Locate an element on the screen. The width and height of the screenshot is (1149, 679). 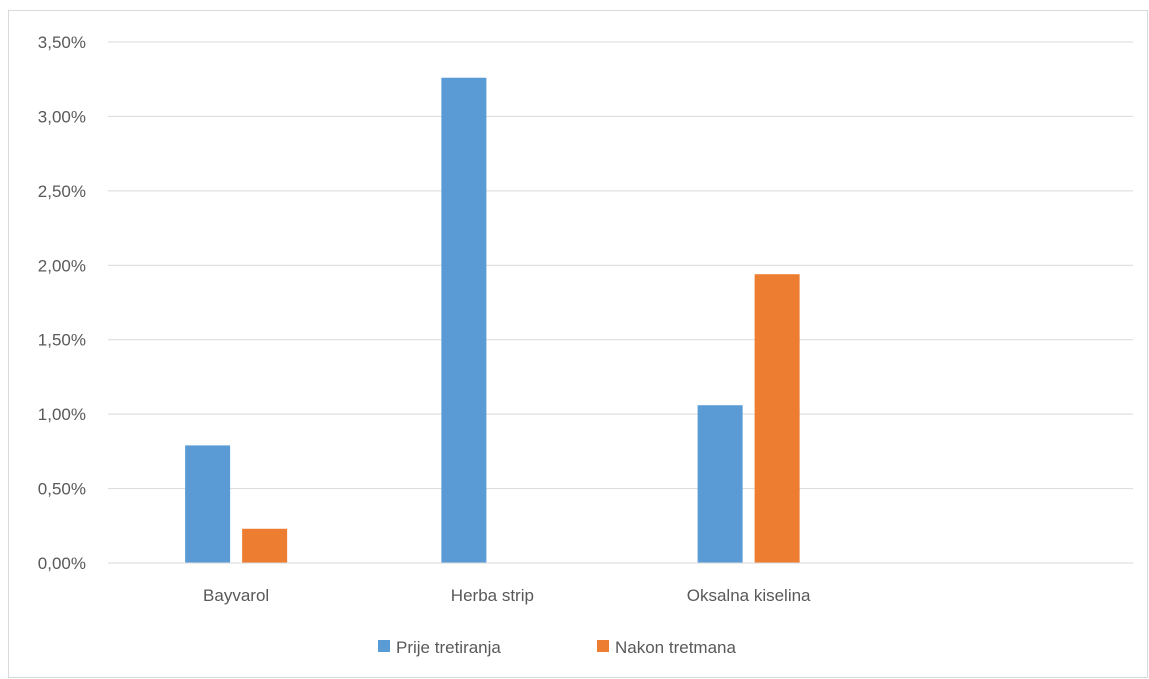
legend-label: Prije tretiranja is located at coordinates (448, 647).